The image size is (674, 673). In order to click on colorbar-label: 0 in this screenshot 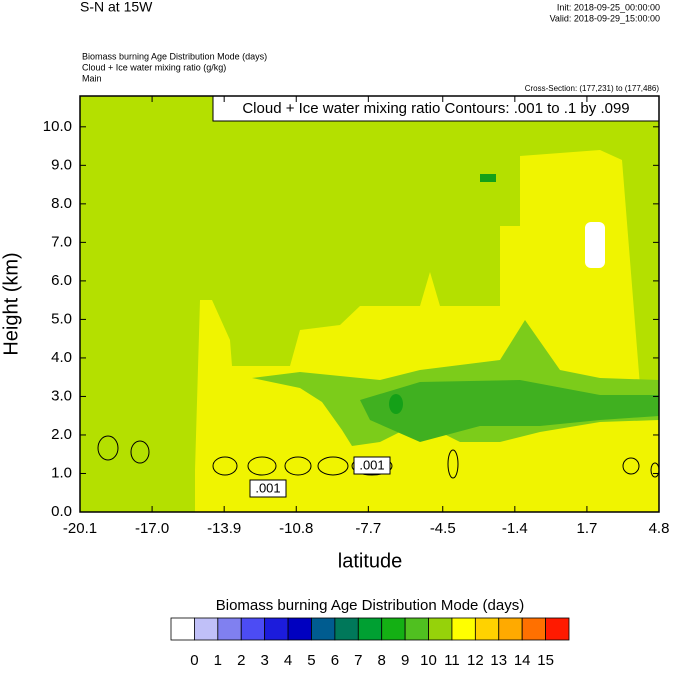, I will do `click(194, 660)`.